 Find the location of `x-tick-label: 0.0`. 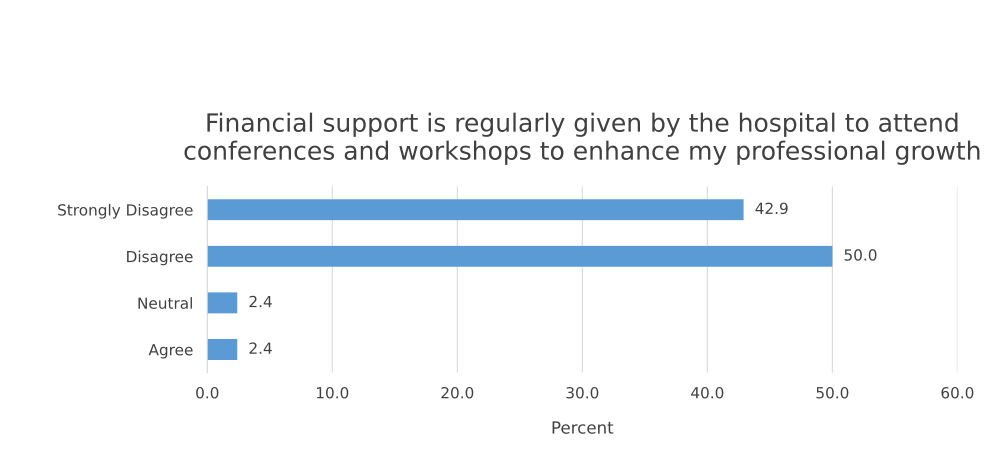

x-tick-label: 0.0 is located at coordinates (207, 392).